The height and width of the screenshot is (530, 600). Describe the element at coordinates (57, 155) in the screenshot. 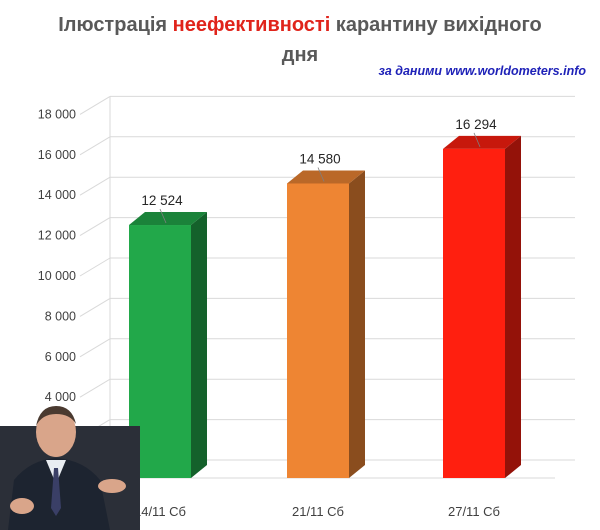

I see `y-tick-label: 16 000` at that location.